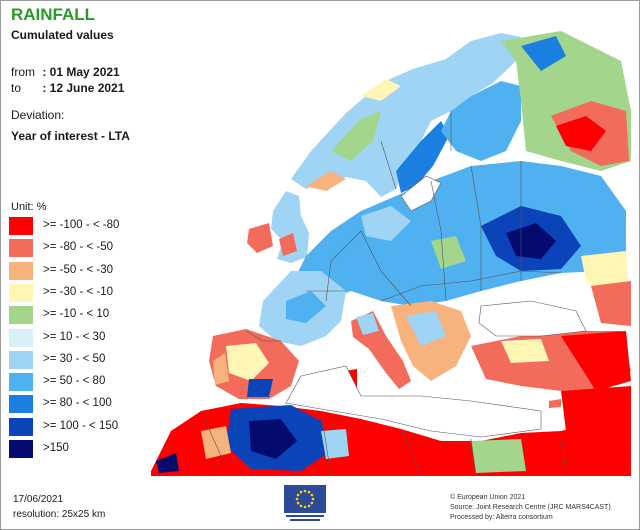 This screenshot has width=640, height=530. I want to click on black-sea, so click(532, 318).